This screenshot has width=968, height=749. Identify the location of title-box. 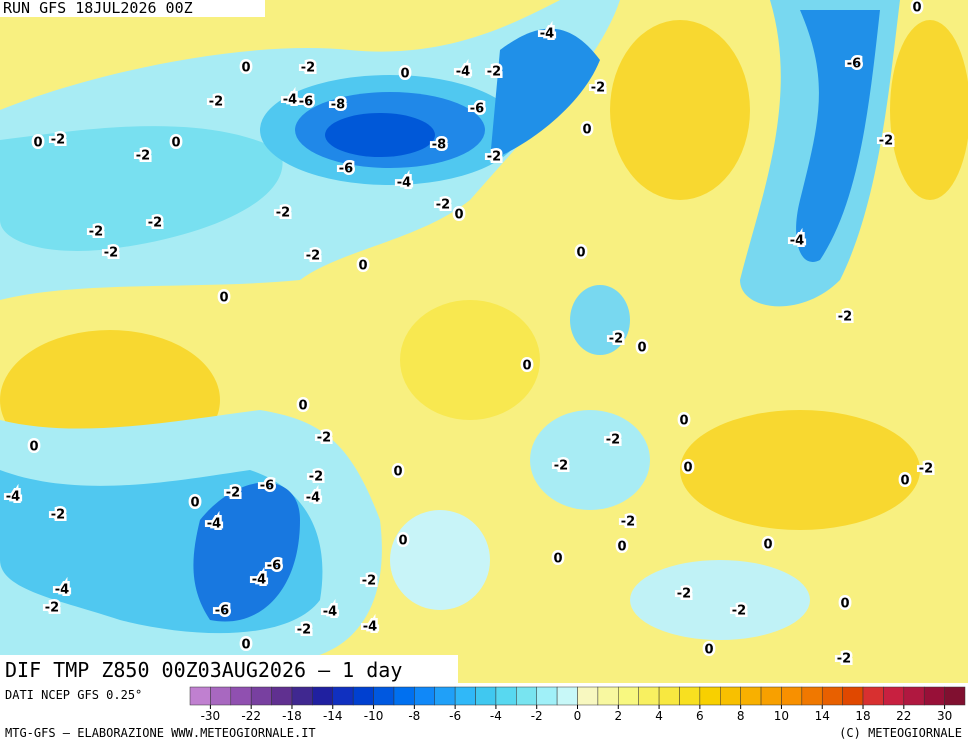
(229, 669).